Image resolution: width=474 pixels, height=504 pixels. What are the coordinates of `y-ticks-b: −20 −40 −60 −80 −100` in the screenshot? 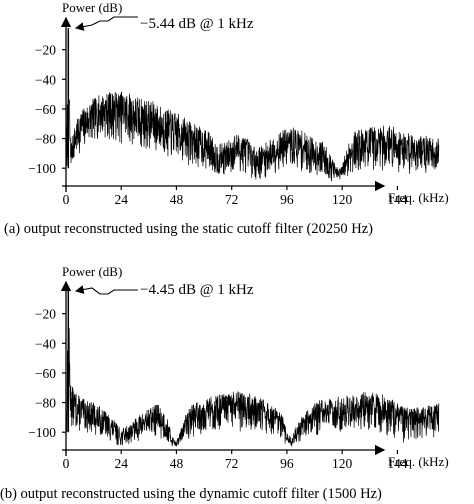 It's located at (47, 373).